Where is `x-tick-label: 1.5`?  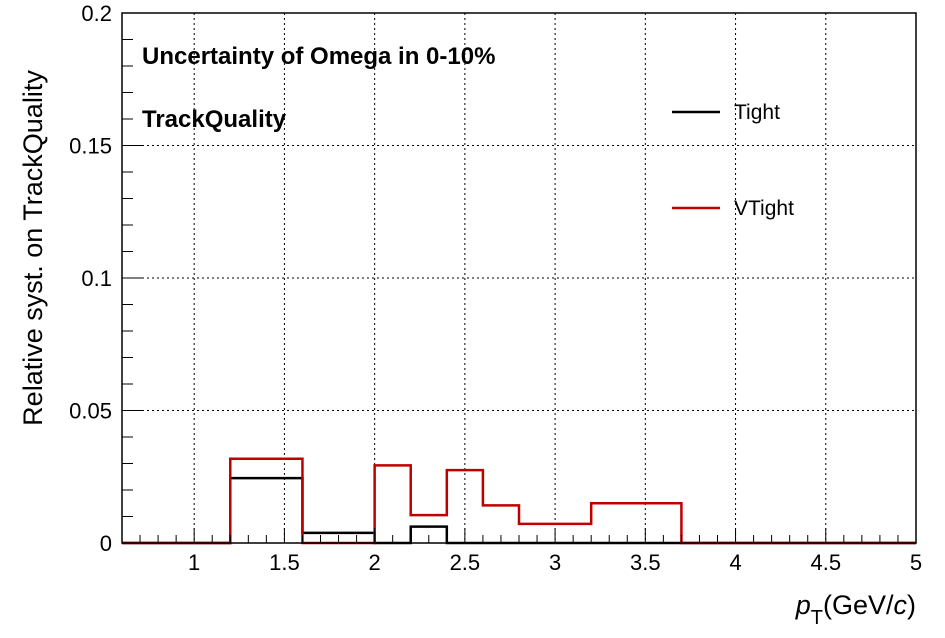
x-tick-label: 1.5 is located at coordinates (284, 562).